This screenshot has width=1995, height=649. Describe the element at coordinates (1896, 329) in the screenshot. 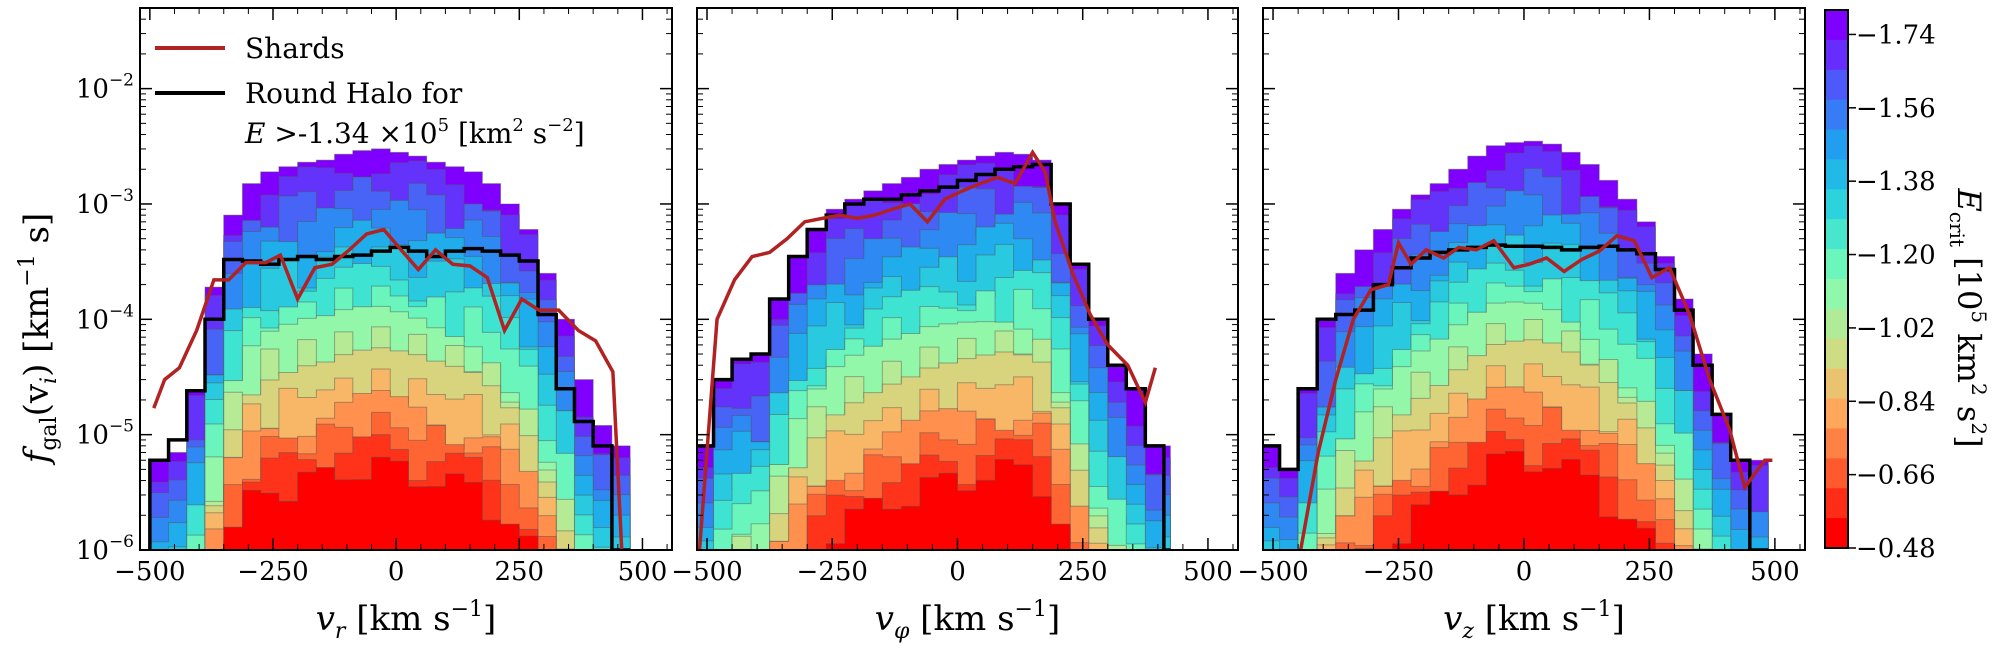

I see `colorbar-tick-label: −1.02` at that location.